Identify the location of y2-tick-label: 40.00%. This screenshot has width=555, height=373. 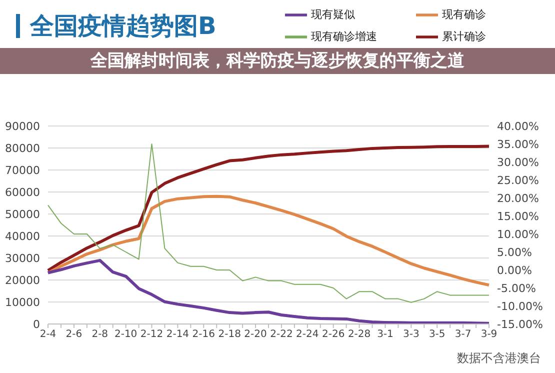
(518, 126).